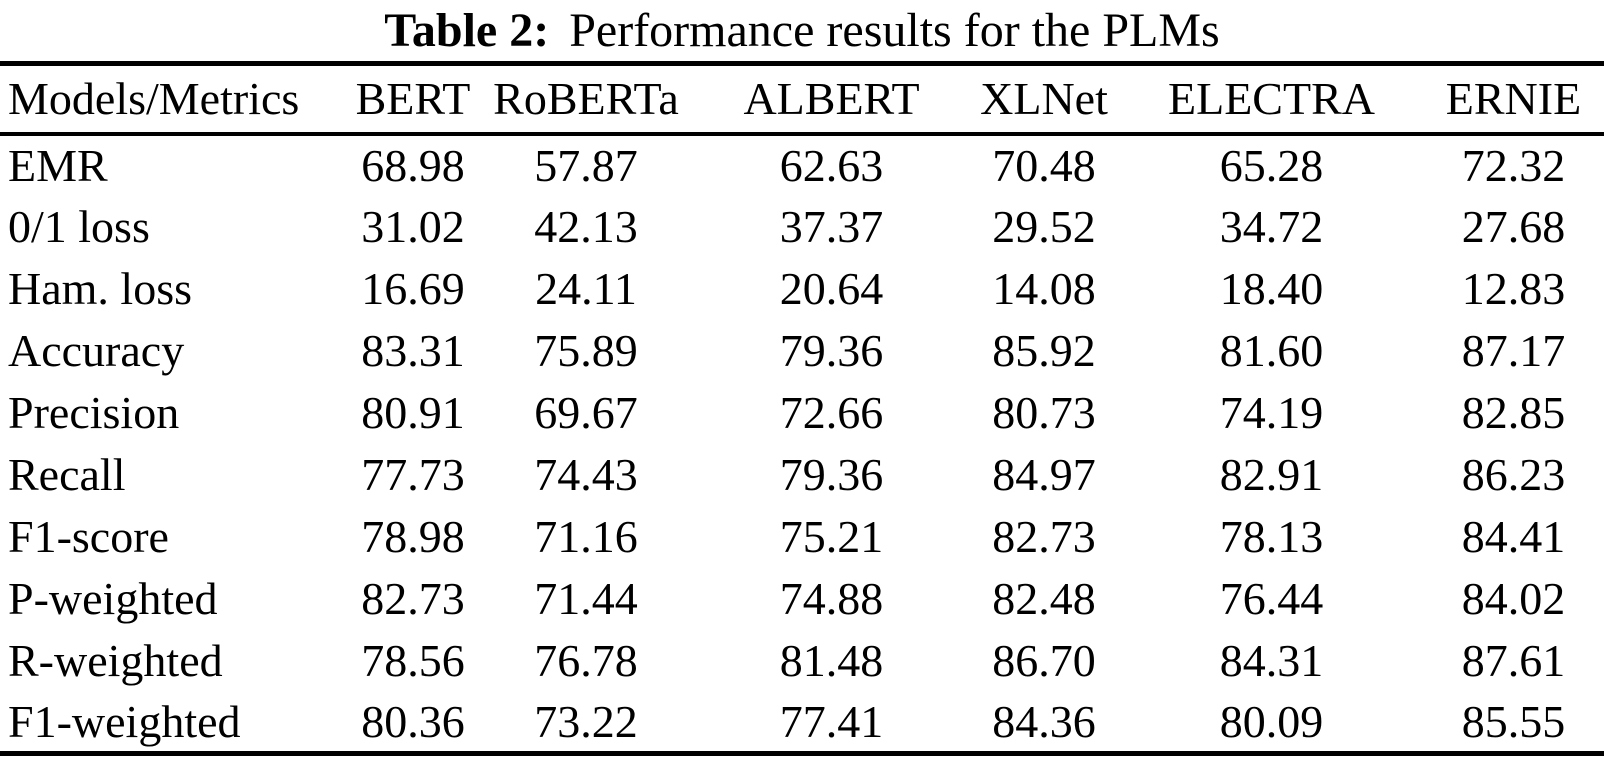  I want to click on metric-value: 73.22, so click(586, 721).